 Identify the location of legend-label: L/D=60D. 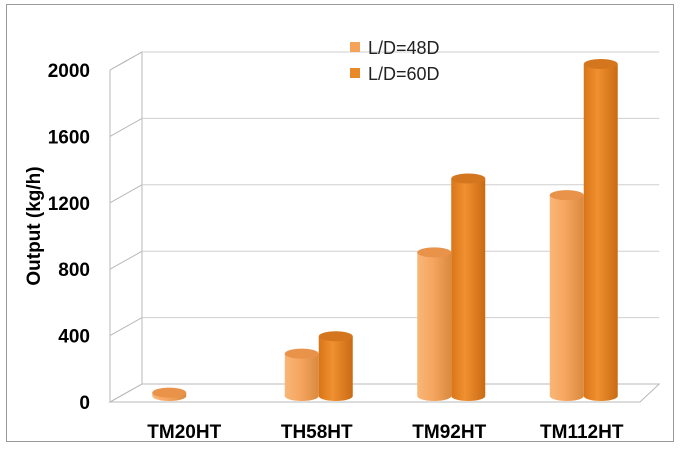
(404, 74).